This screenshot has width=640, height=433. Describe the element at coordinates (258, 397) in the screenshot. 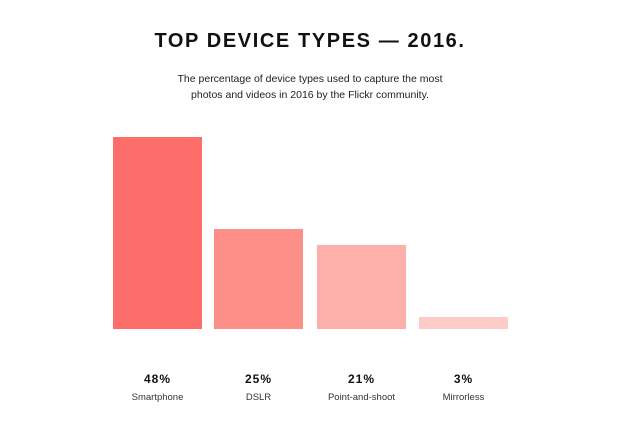

I see `category-label-dslr: DSLR` at that location.